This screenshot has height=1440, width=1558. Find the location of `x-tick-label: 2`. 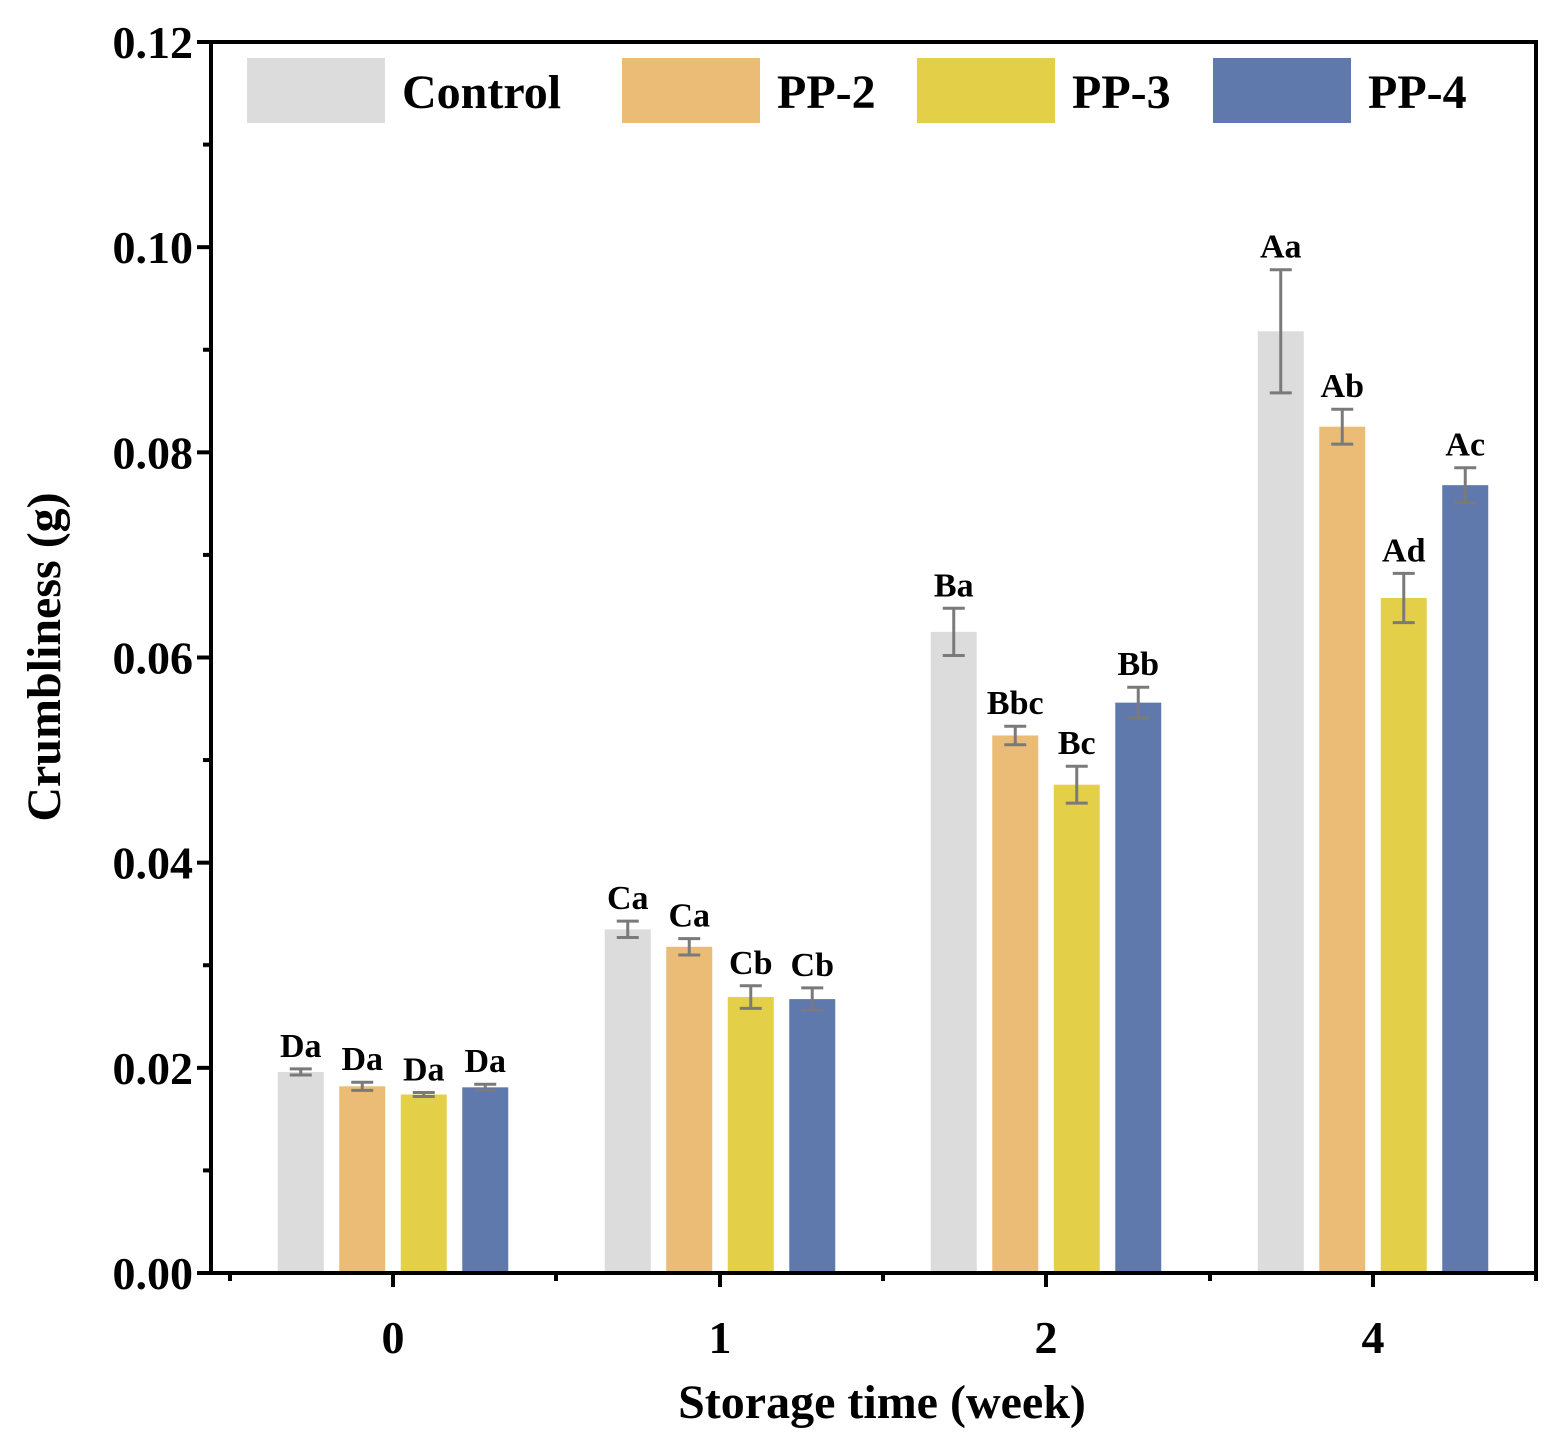

x-tick-label: 2 is located at coordinates (1046, 1337).